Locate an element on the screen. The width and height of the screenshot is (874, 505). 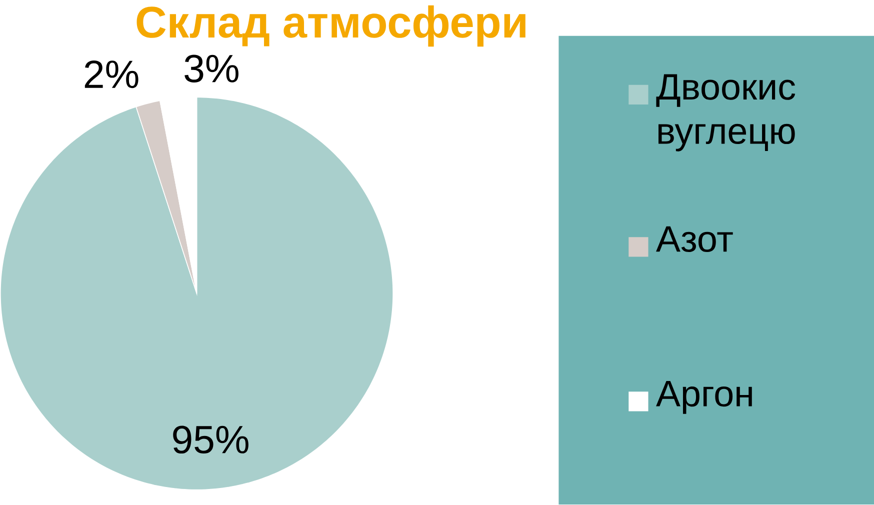
chart-title: Склад атмосфери is located at coordinates (331, 26).